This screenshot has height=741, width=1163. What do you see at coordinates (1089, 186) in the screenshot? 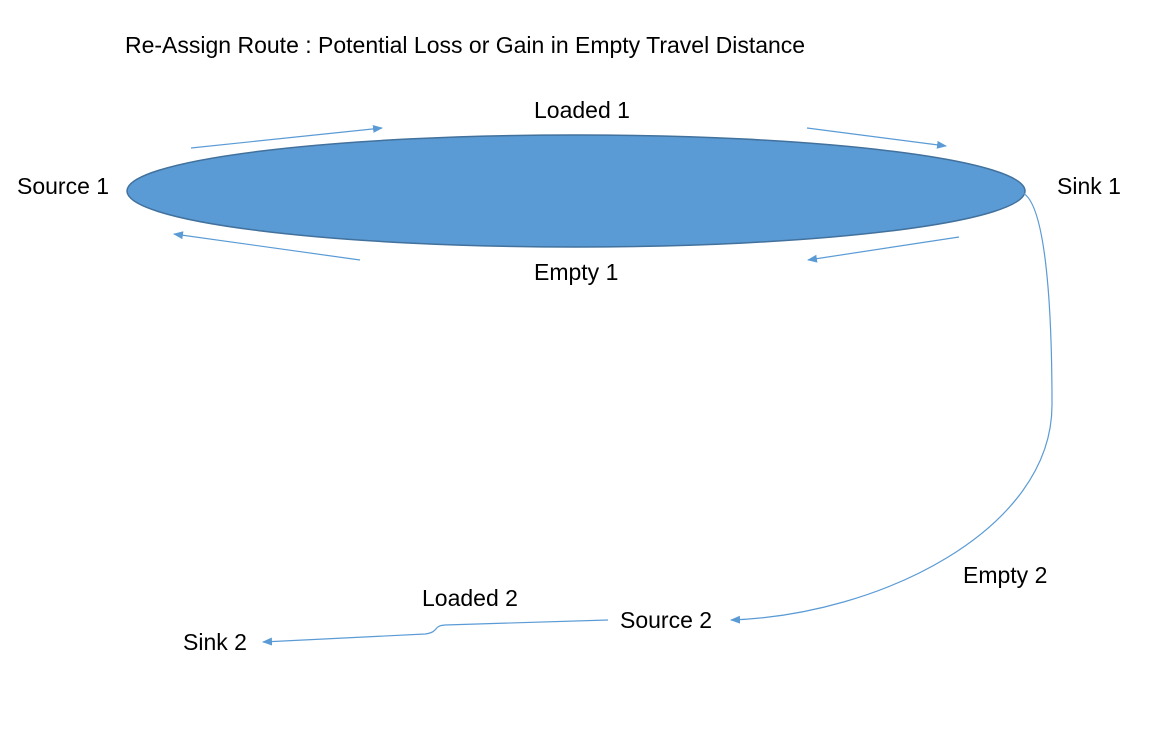
I see `sink-1-label: Sink 1` at bounding box center [1089, 186].